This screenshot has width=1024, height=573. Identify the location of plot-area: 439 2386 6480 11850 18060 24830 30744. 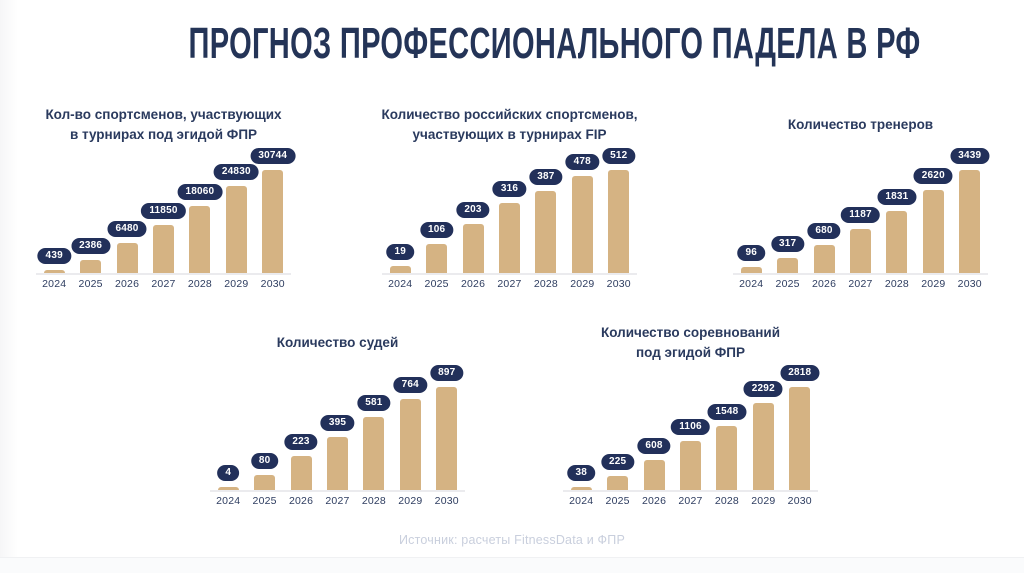
(166, 211).